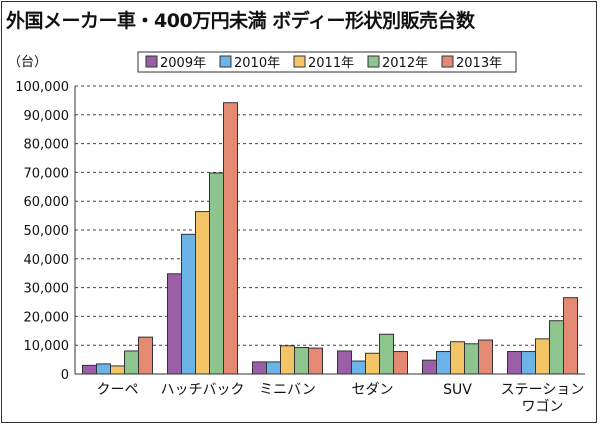 This screenshot has height=426, width=600. What do you see at coordinates (405, 63) in the screenshot?
I see `legend-label: 2012年` at bounding box center [405, 63].